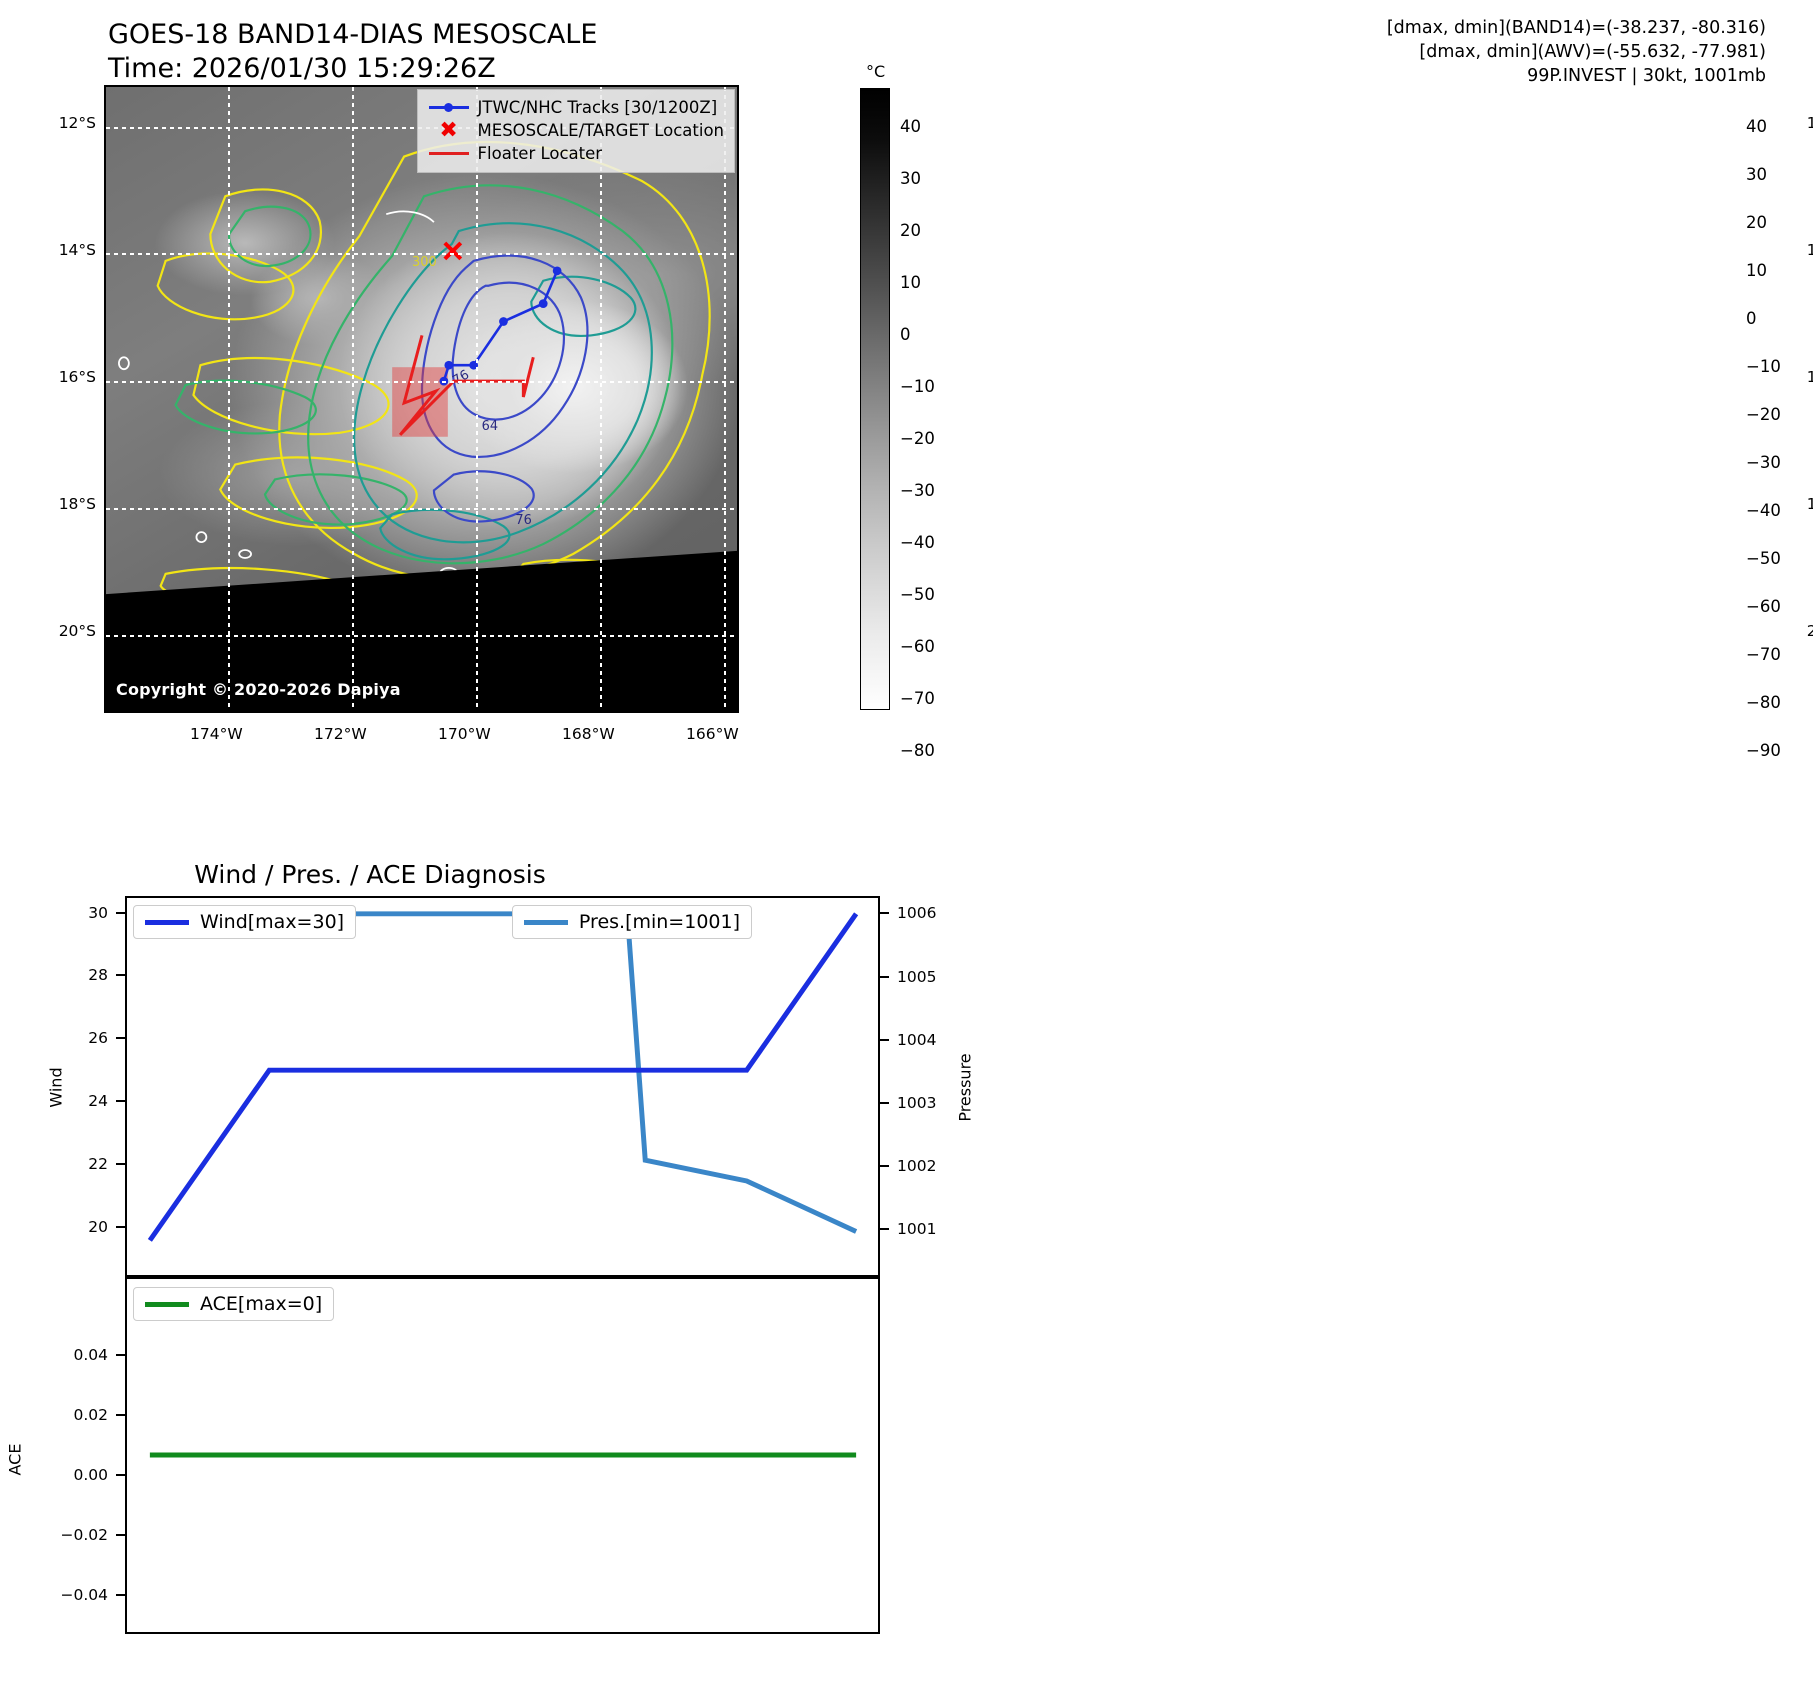 This screenshot has width=1813, height=1690. I want to click on ir-colorbar, so click(875, 399).